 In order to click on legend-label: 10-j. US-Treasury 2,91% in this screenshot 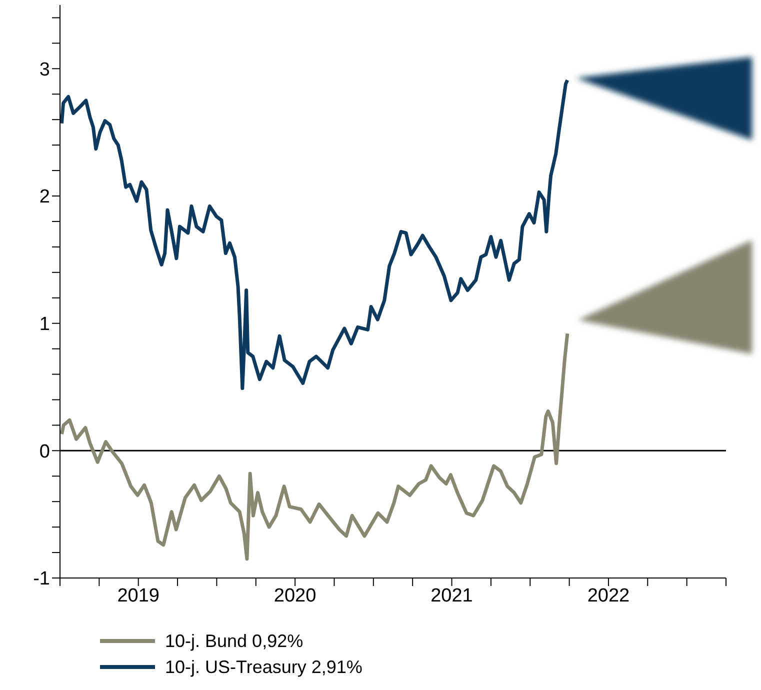, I will do `click(263, 667)`.